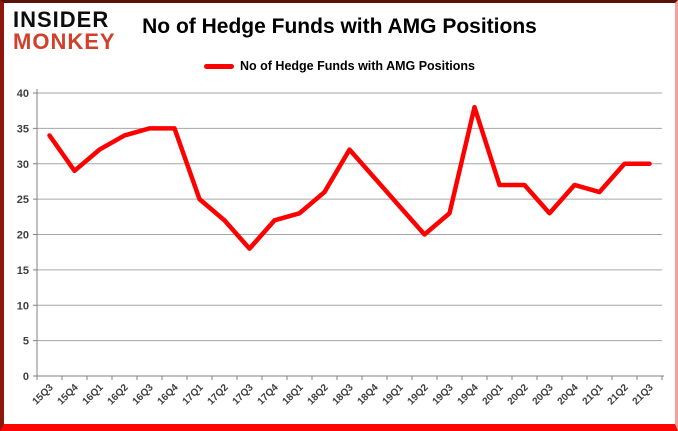 This screenshot has width=678, height=431. I want to click on svg-text: 20Q2, so click(518, 394).